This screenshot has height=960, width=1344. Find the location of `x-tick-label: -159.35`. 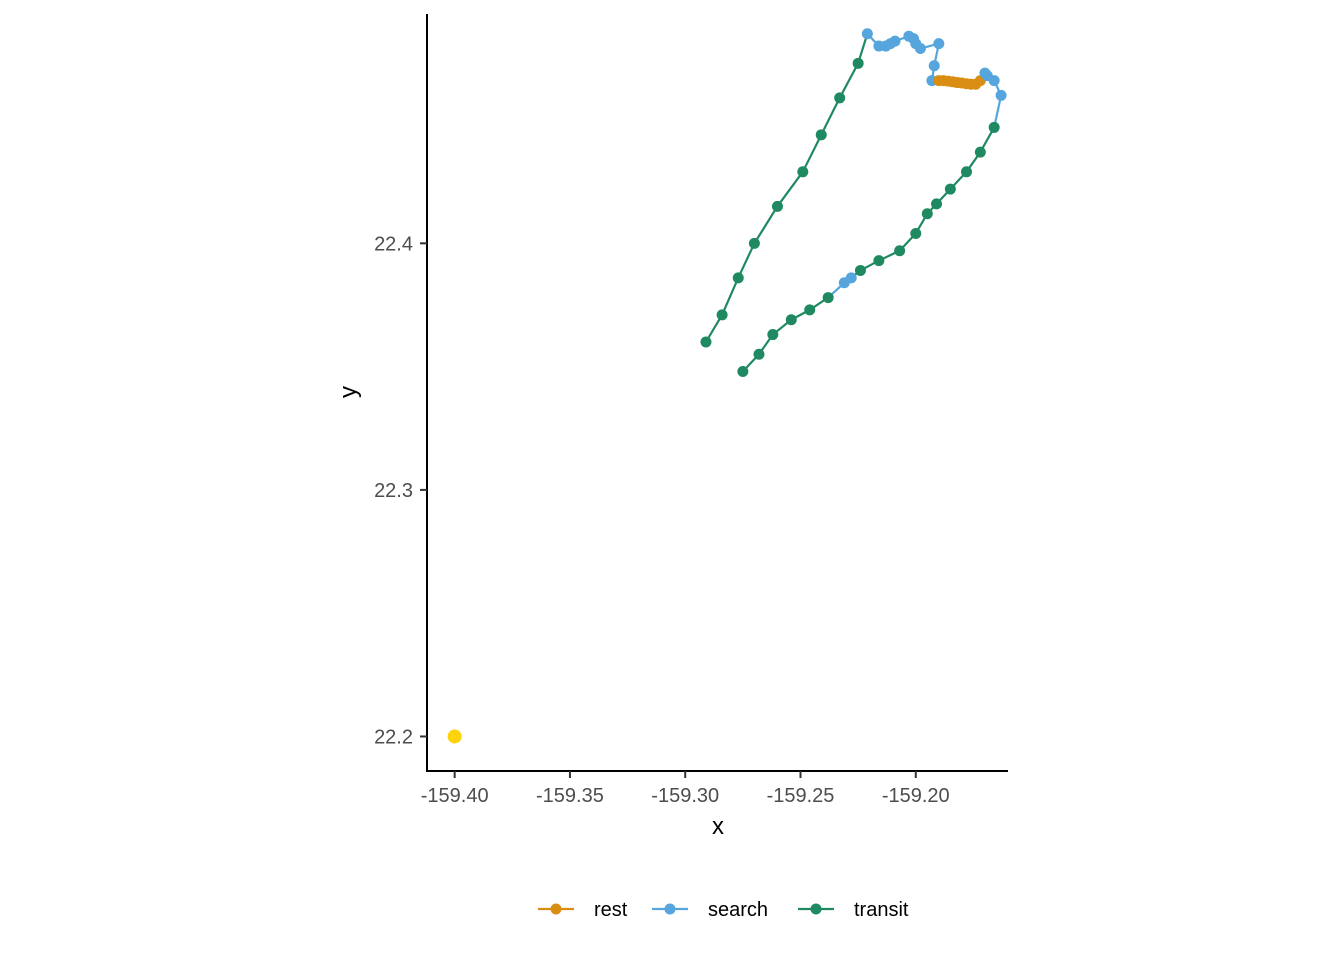

x-tick-label: -159.35 is located at coordinates (570, 796).